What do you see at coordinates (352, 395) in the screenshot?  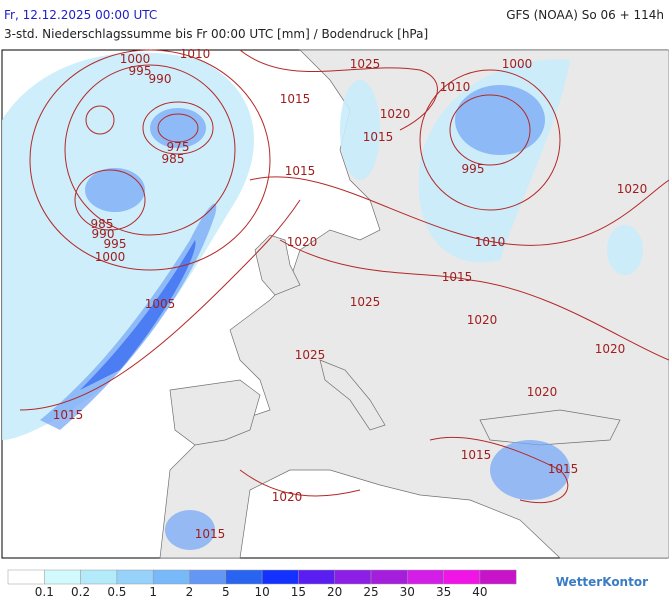 I see `italy` at bounding box center [352, 395].